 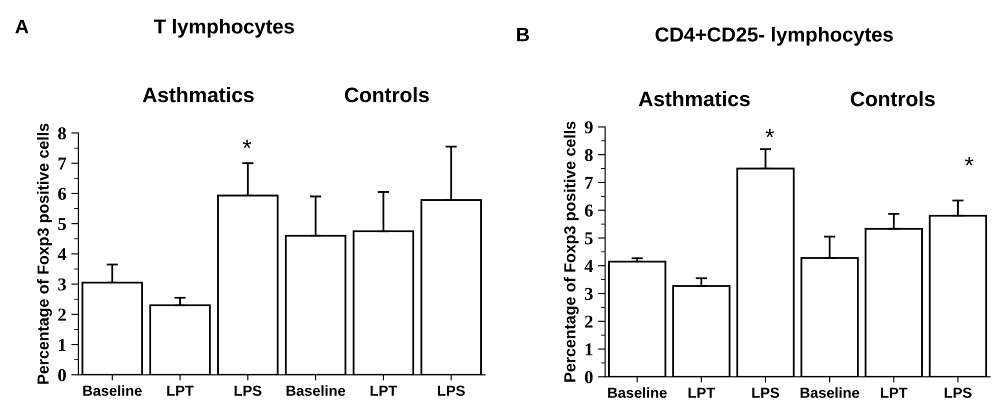 I want to click on y-tick-label: 9, so click(x=588, y=127).